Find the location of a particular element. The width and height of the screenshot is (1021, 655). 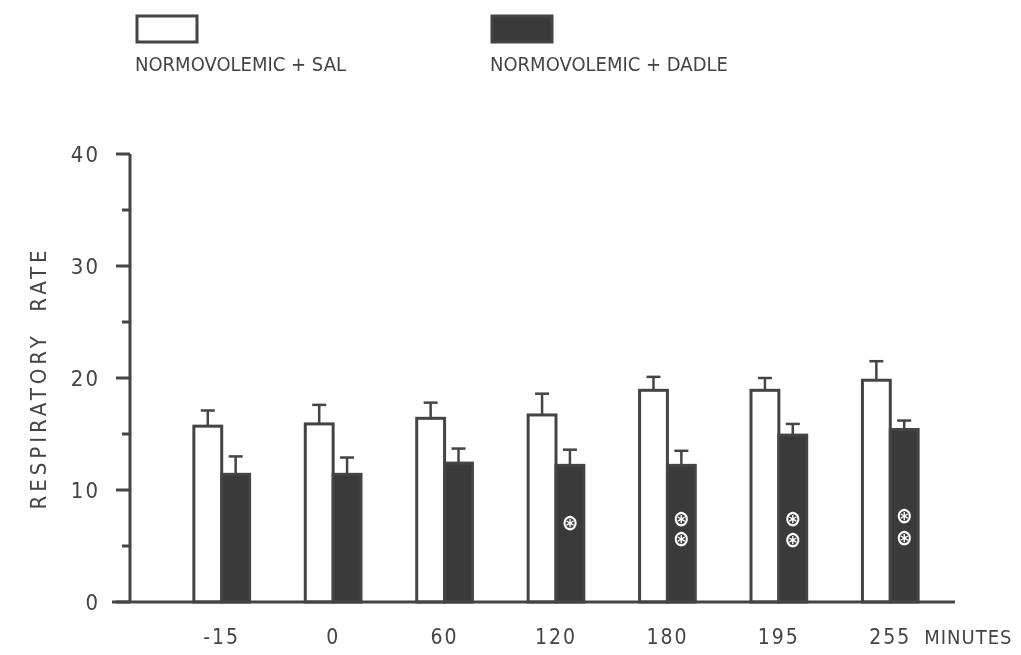

legend-label: NORMOVOLEMIC + DADLE is located at coordinates (609, 64).